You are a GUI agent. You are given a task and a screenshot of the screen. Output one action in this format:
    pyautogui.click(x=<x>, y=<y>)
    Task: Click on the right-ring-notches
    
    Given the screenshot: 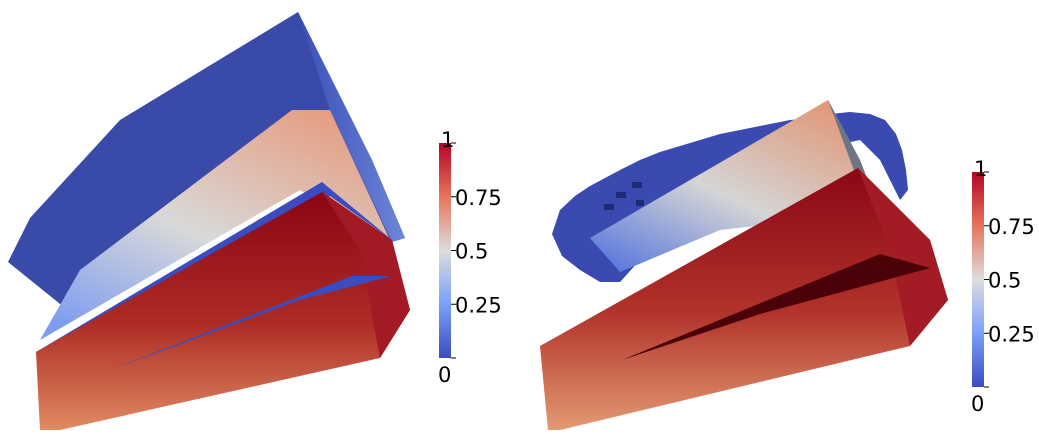 What is the action you would take?
    pyautogui.click(x=624, y=196)
    